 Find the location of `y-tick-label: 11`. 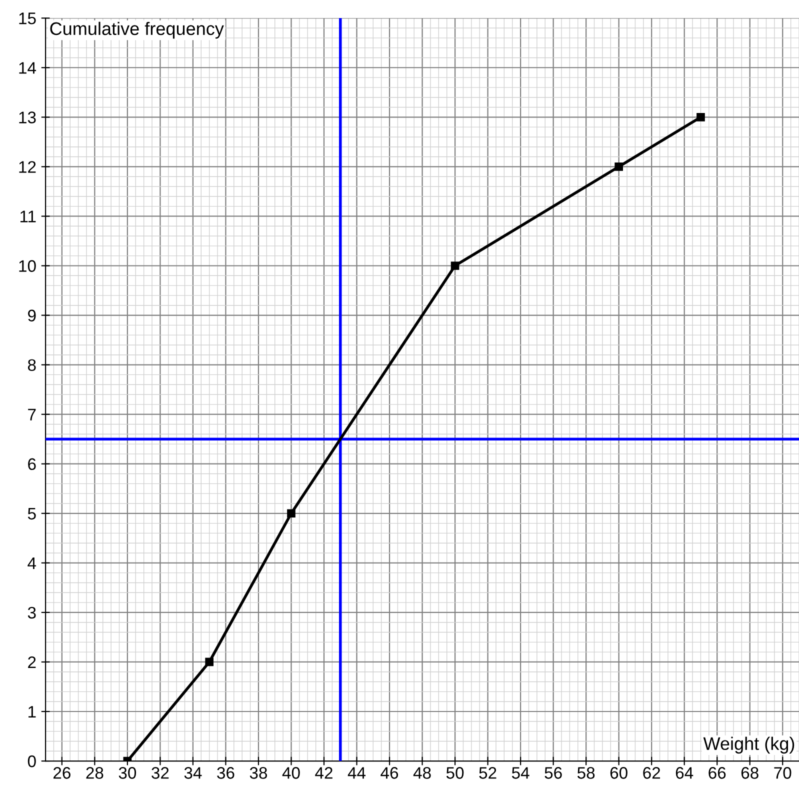

y-tick-label: 11 is located at coordinates (28, 216).